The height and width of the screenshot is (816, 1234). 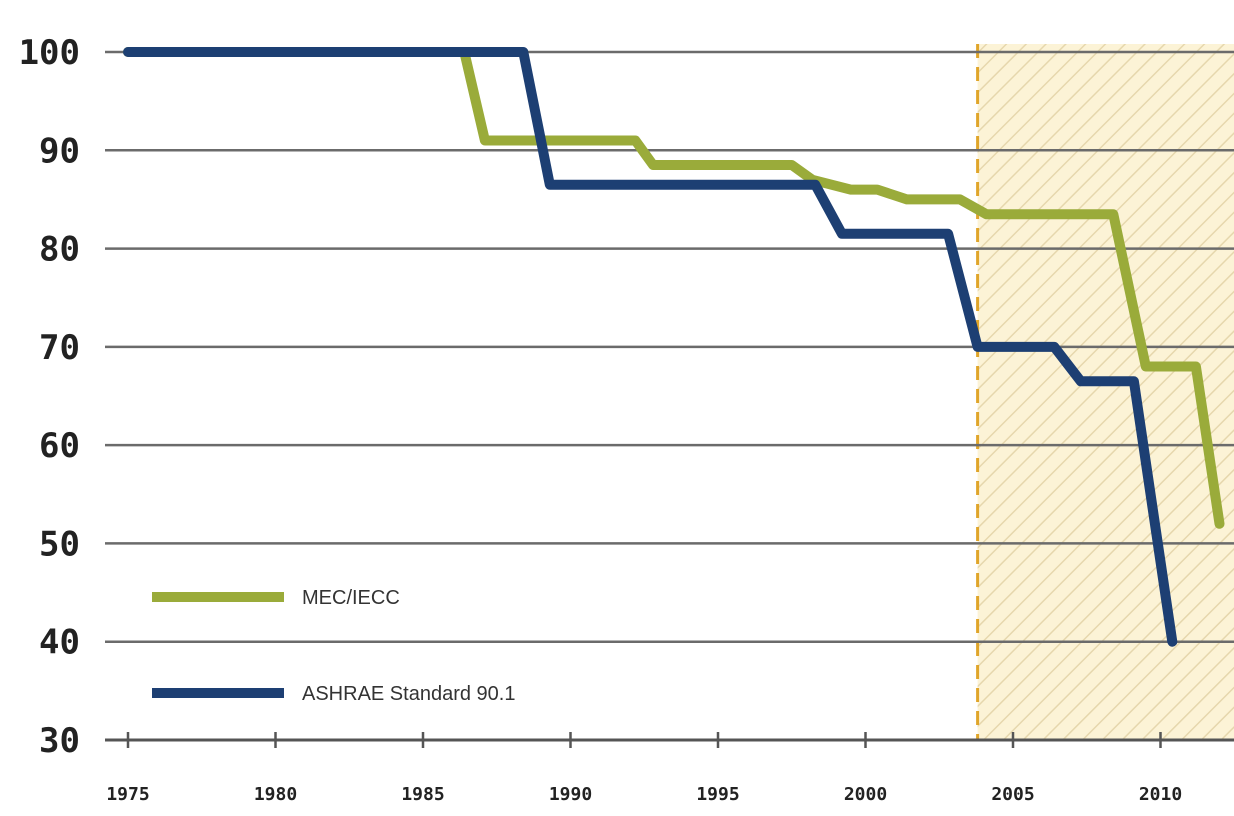 I want to click on x-tick-label-2010: 2010, so click(x=1160, y=794).